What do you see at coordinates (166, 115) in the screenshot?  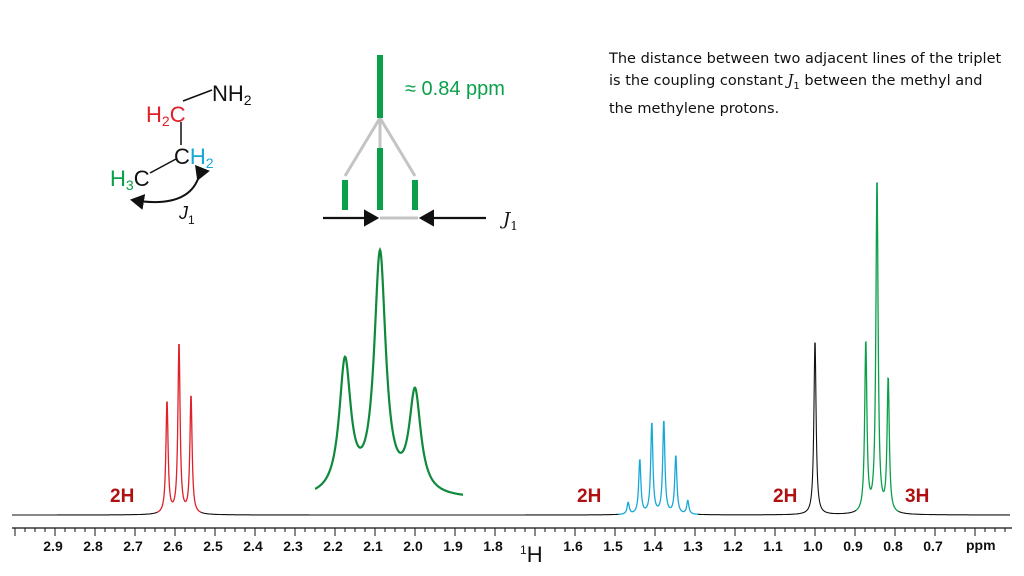 I see `methylene-alpha-group: H2C` at bounding box center [166, 115].